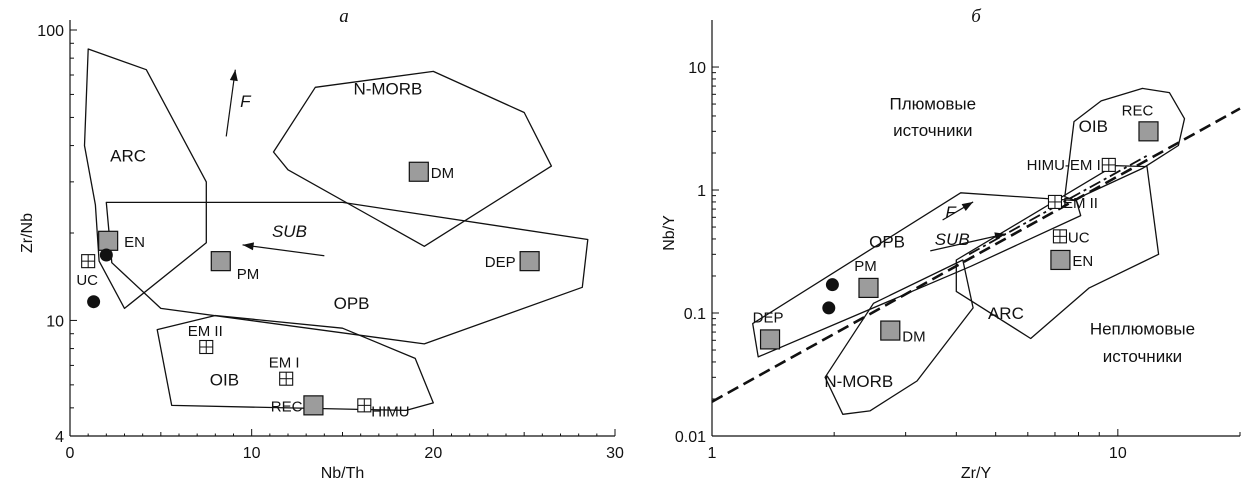 Image resolution: width=1256 pixels, height=485 pixels. What do you see at coordinates (27, 233) in the screenshot?
I see `y-axis-label: Zr/Nb` at bounding box center [27, 233].